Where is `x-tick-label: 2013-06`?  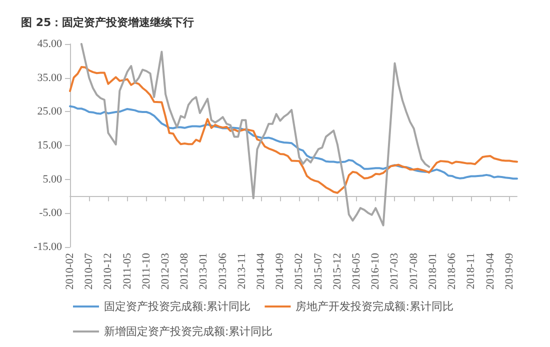
x-tick-label: 2013-06 is located at coordinates (222, 271).